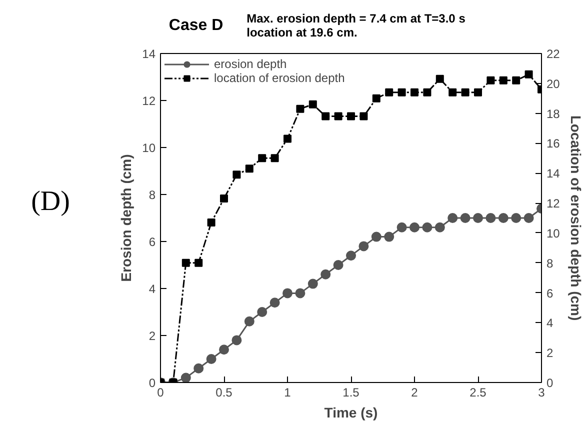 Image resolution: width=586 pixels, height=425 pixels. What do you see at coordinates (553, 203) in the screenshot?
I see `y2-tick-label: 12` at bounding box center [553, 203].